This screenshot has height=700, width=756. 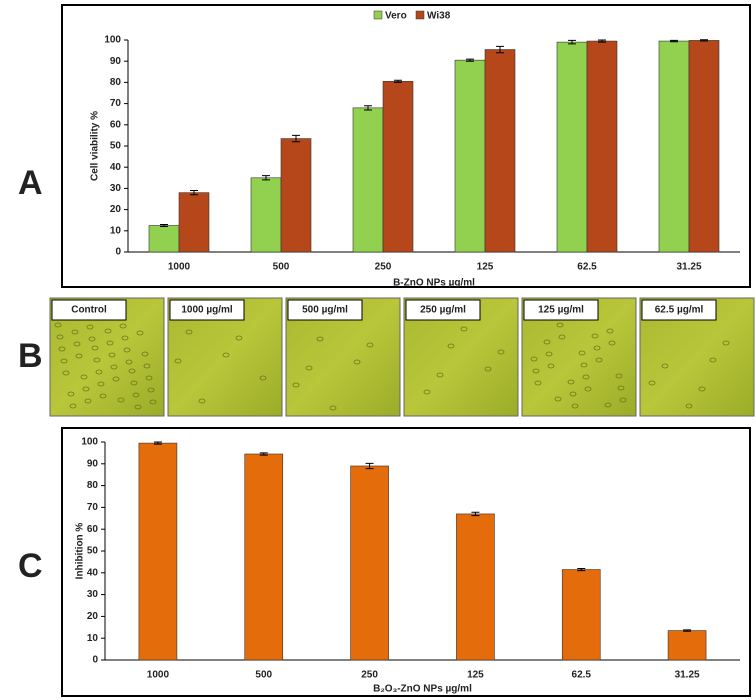 What do you see at coordinates (116, 82) in the screenshot?
I see `y-tick-label: 80` at bounding box center [116, 82].